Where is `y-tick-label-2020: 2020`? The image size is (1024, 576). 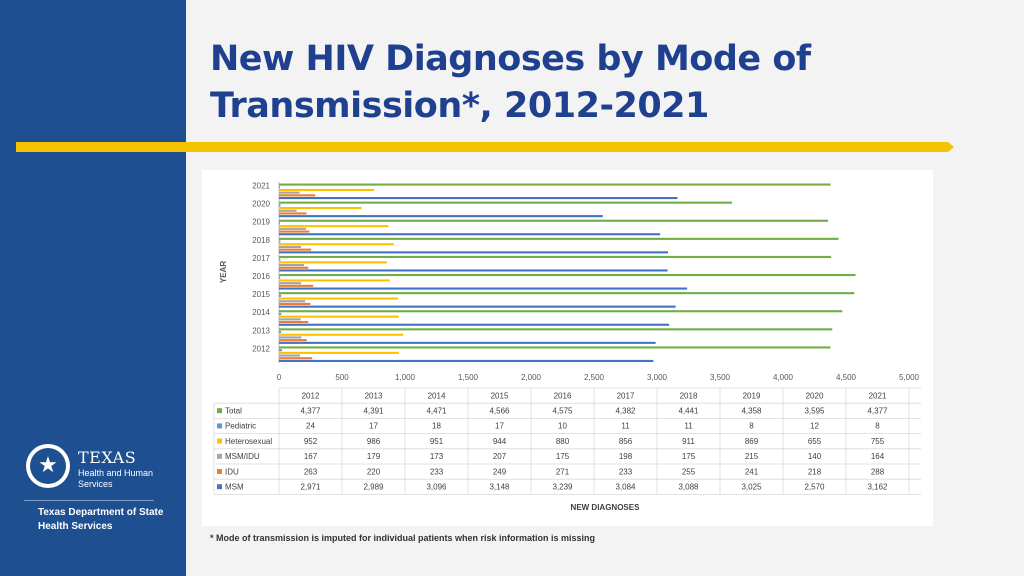 y-tick-label-2020: 2020 is located at coordinates (261, 204).